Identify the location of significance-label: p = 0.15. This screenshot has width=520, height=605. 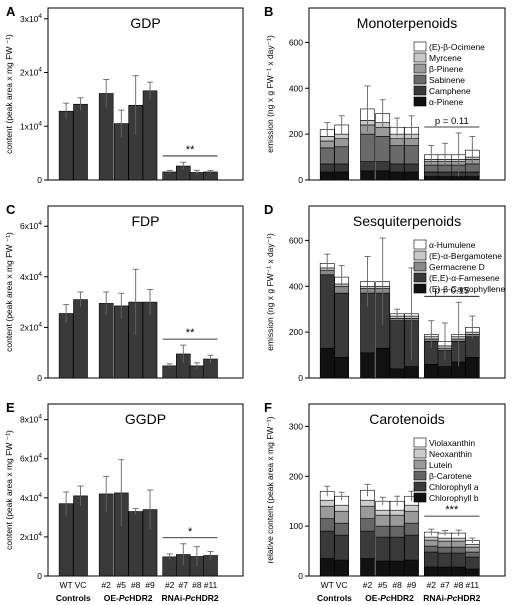
(452, 290).